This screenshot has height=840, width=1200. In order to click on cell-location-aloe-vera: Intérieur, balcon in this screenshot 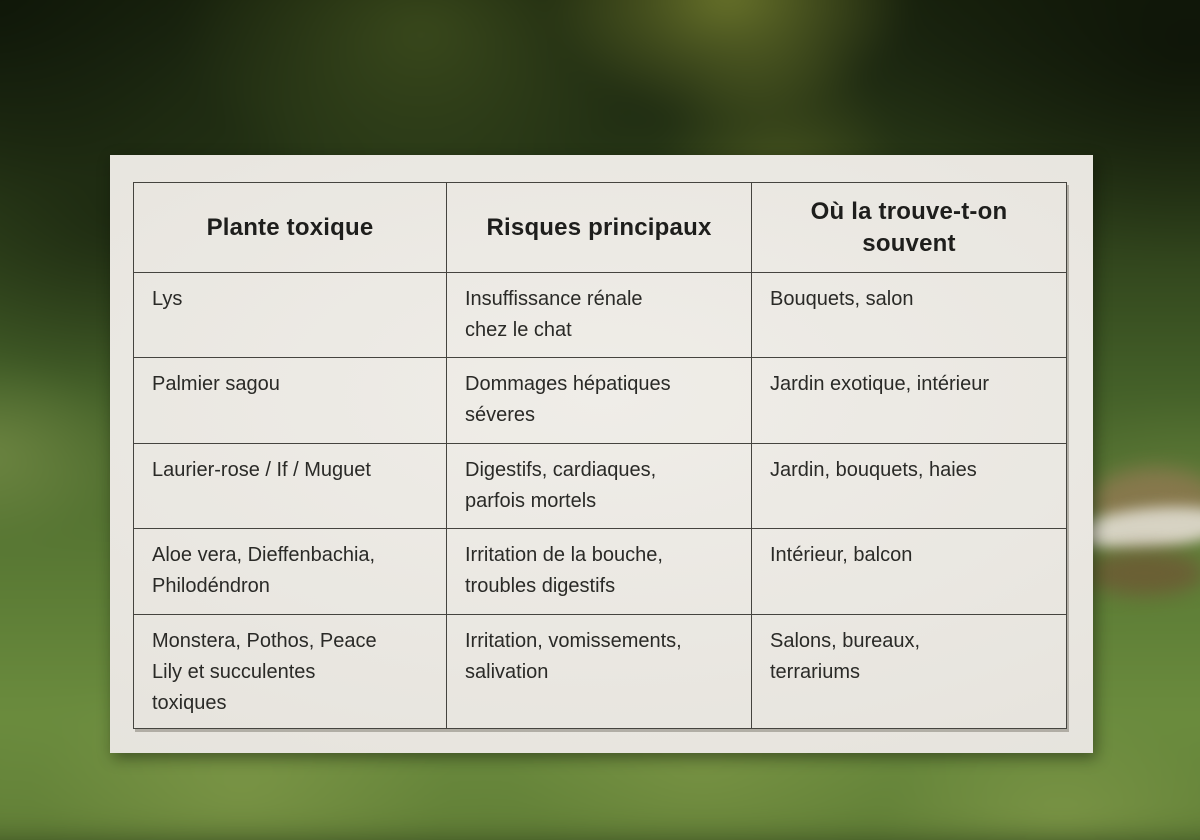, I will do `click(909, 571)`.